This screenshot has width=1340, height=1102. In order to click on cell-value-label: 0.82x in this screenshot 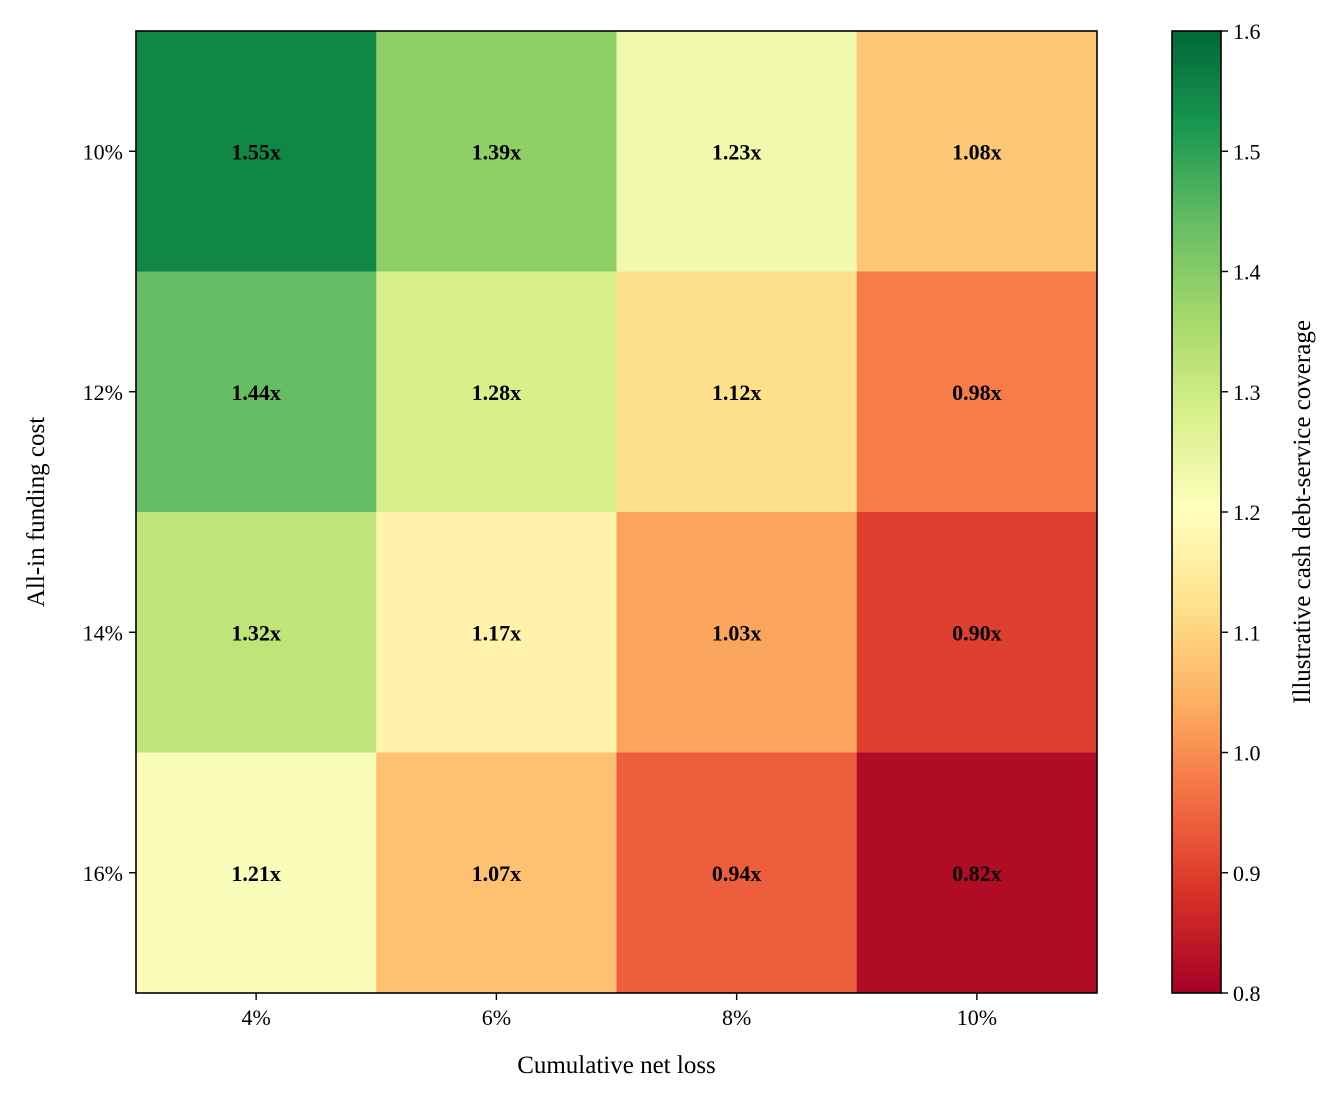, I will do `click(977, 873)`.